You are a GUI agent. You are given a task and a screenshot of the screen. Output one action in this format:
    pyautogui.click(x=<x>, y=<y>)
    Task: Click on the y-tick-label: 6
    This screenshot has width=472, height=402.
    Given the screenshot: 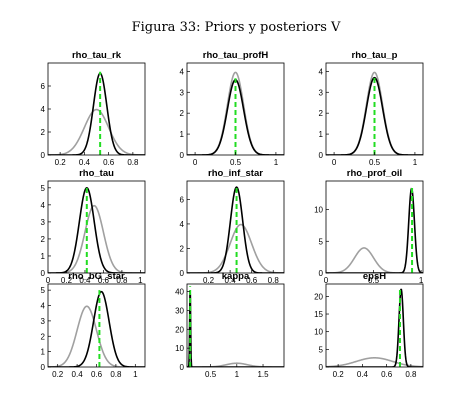 What is the action you would take?
    pyautogui.click(x=182, y=199)
    